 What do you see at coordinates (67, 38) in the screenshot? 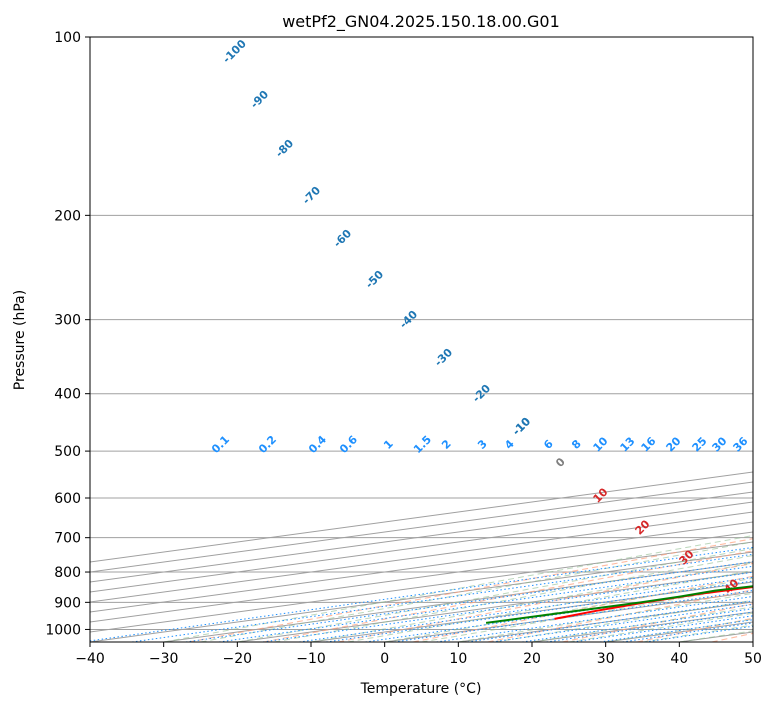
I see `y-tick-label: 100` at bounding box center [67, 38].